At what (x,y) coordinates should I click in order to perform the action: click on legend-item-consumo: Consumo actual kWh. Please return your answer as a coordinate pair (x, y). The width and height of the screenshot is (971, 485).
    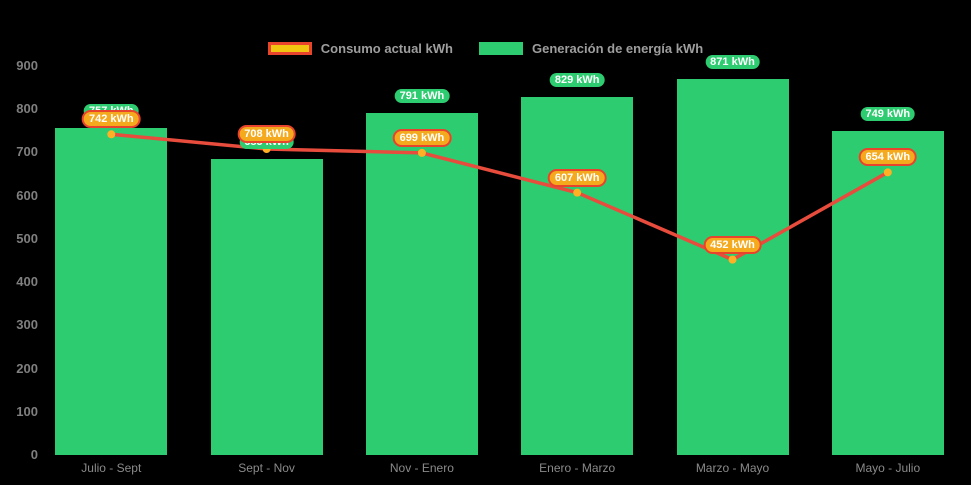
    Looking at the image, I should click on (360, 48).